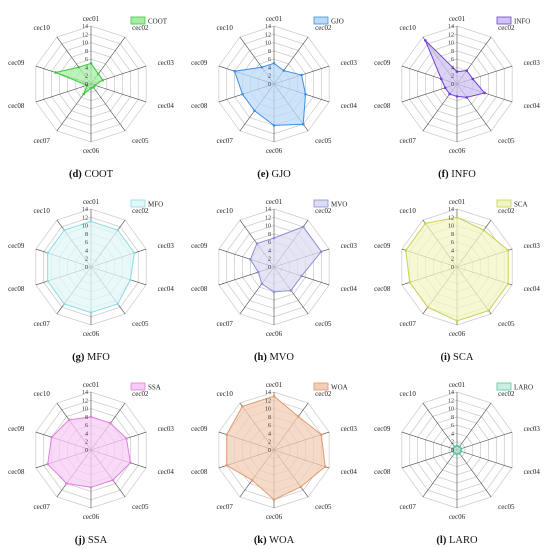 The image size is (550, 549). I want to click on panel-name: SCA, so click(461, 357).